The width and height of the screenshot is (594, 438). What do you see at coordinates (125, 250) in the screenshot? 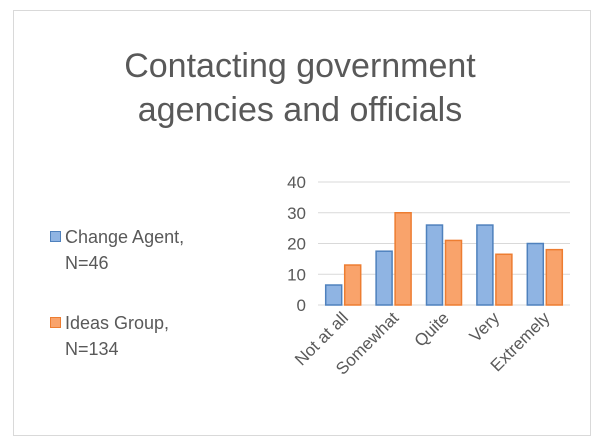
I see `legend-label: Change Agent, N=46` at bounding box center [125, 250].